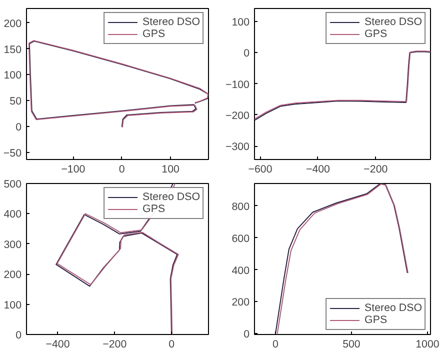 Image resolution: width=445 pixels, height=350 pixels. Describe the element at coordinates (428, 344) in the screenshot. I see `x-tick-label: 1000` at that location.